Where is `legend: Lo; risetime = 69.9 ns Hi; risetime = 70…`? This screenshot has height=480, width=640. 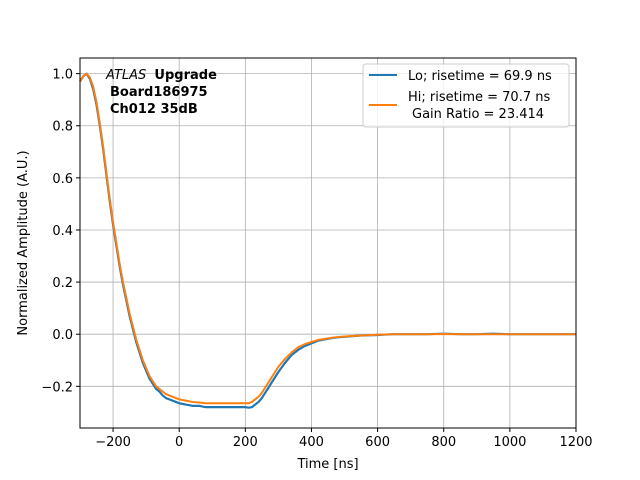 legend: Lo; risetime = 69.9 ns Hi; risetime = 70… is located at coordinates (466, 95).